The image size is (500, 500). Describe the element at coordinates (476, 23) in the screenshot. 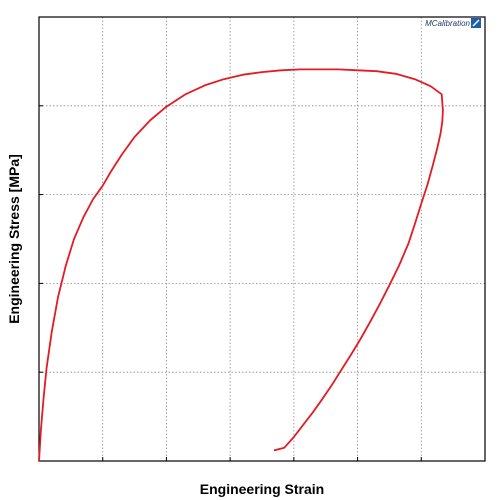

I see `logo-slash-icon` at that location.